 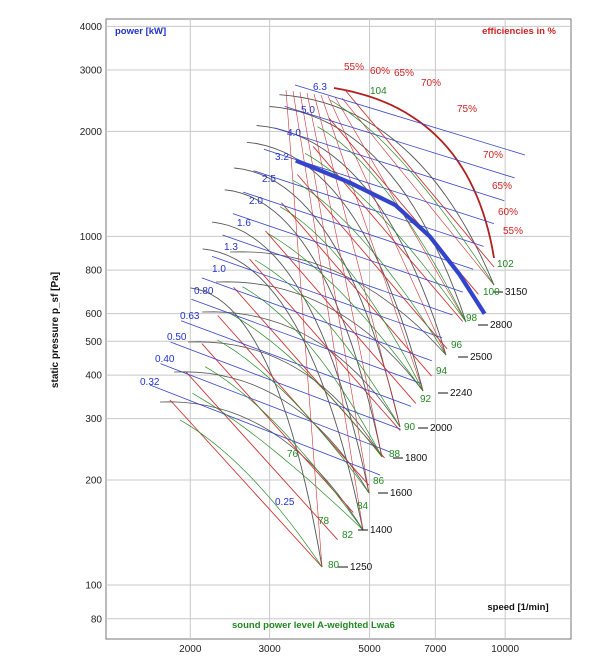 What do you see at coordinates (416, 458) in the screenshot?
I see `speed-label: 1800` at bounding box center [416, 458].